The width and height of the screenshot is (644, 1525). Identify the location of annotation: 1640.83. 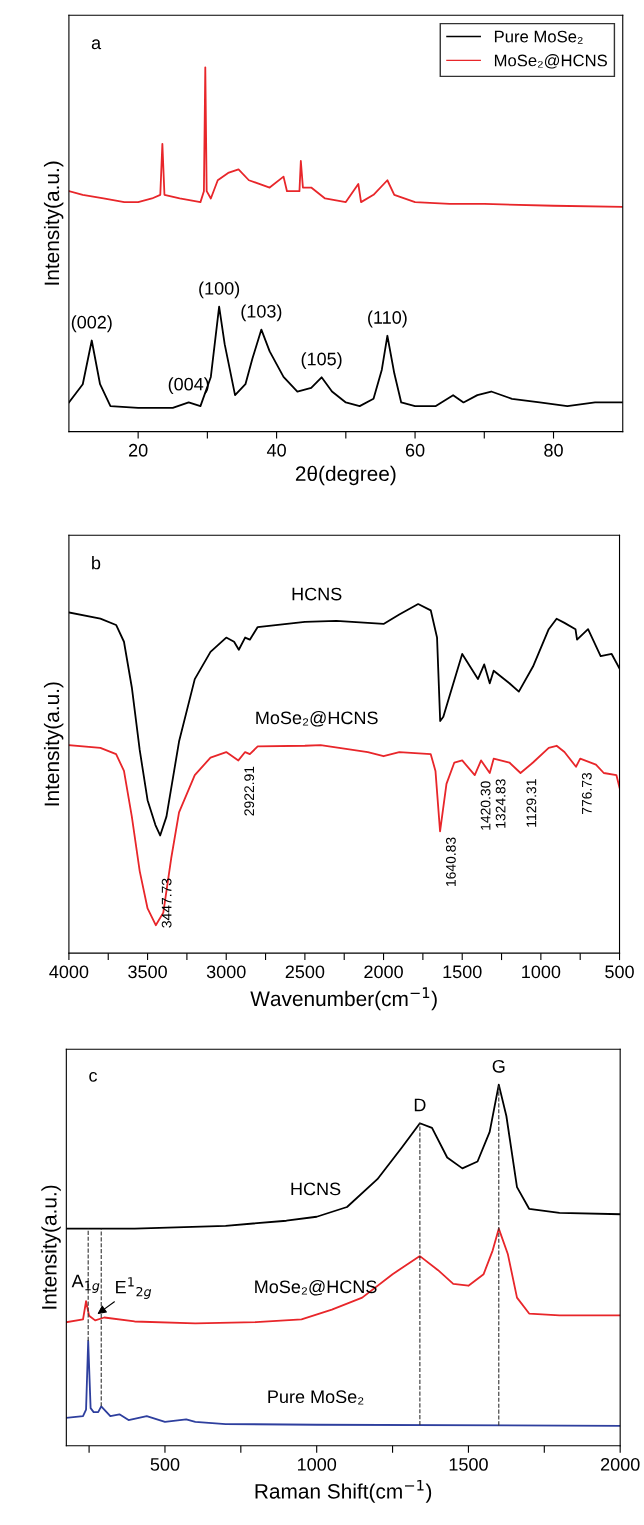
(450, 861).